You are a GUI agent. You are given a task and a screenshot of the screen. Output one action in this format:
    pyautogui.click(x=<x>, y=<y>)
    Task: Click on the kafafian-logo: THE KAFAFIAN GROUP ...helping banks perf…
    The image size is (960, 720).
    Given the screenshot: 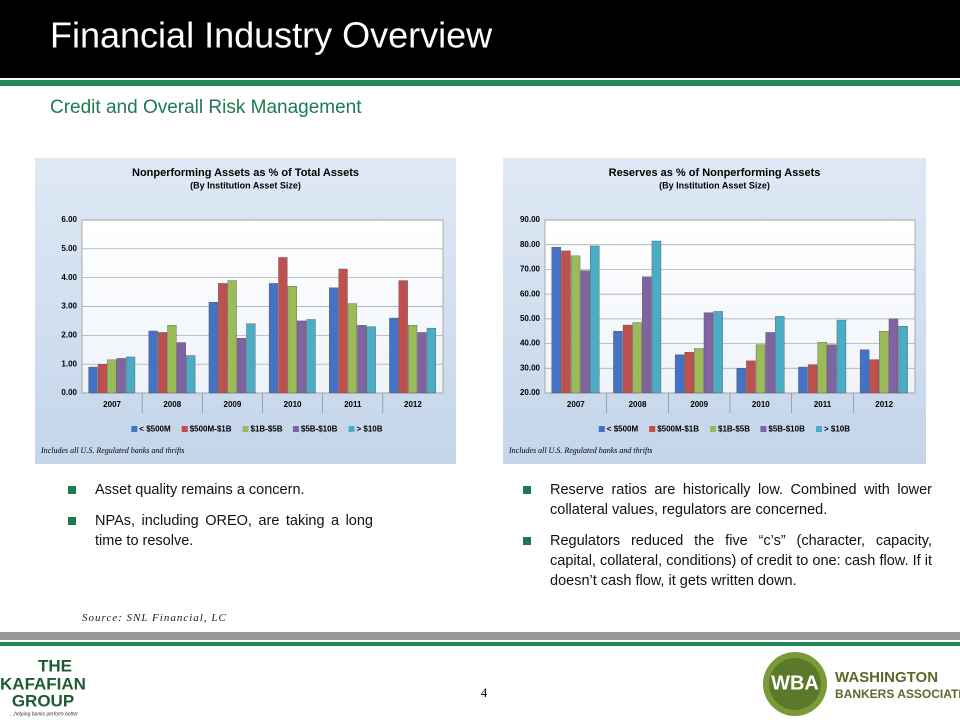 What is the action you would take?
    pyautogui.click(x=43, y=686)
    